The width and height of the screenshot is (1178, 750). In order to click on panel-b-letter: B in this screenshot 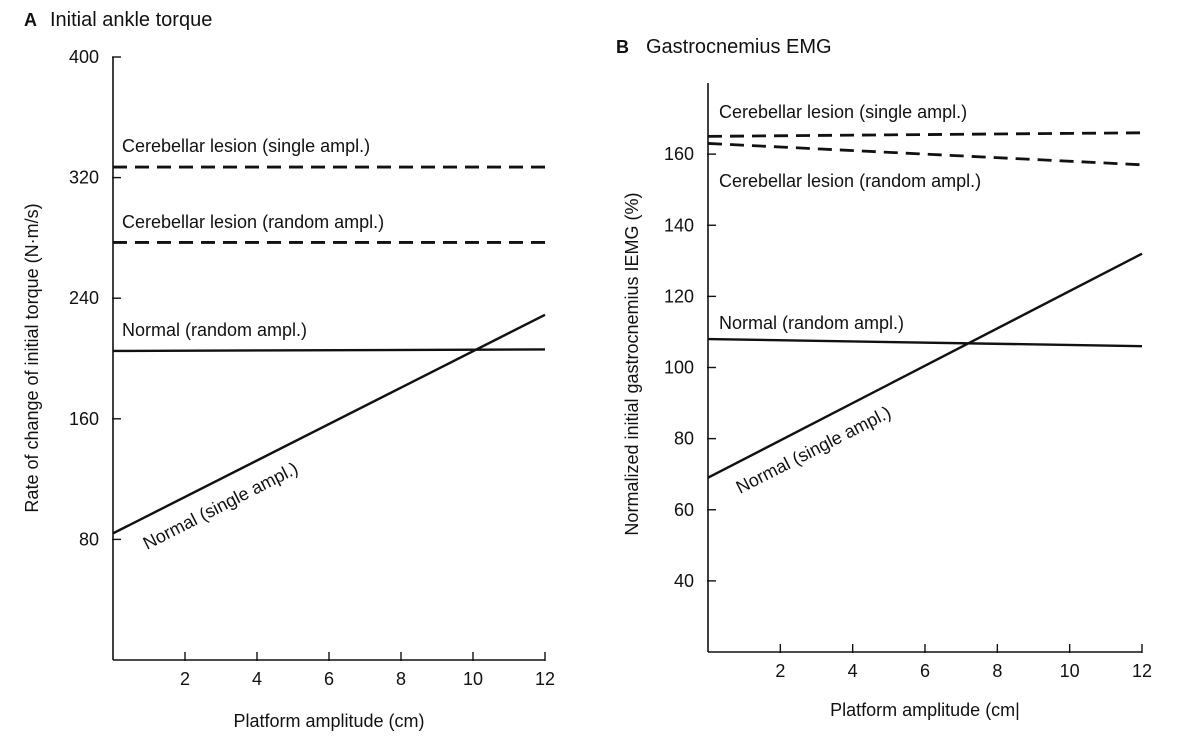, I will do `click(622, 47)`.